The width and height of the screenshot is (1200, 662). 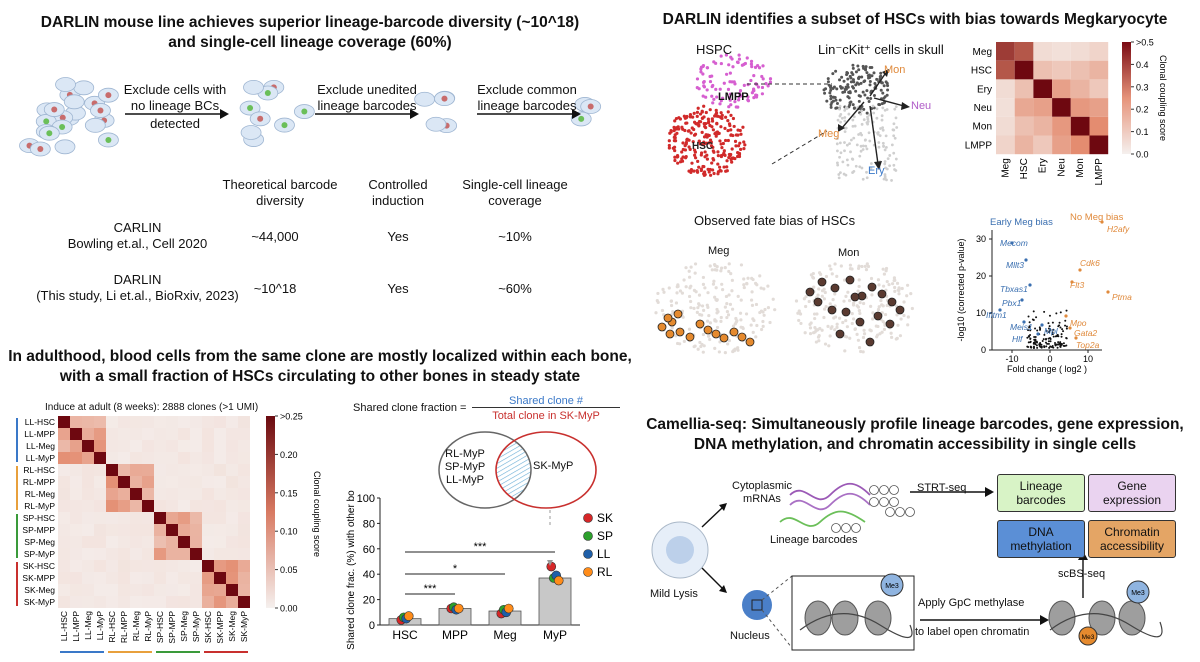 What do you see at coordinates (289, 513) in the screenshot?
I see `colorbar-c-ticks: >0.25 0.20 0.15 0.10 0.05 0.00` at bounding box center [289, 513].